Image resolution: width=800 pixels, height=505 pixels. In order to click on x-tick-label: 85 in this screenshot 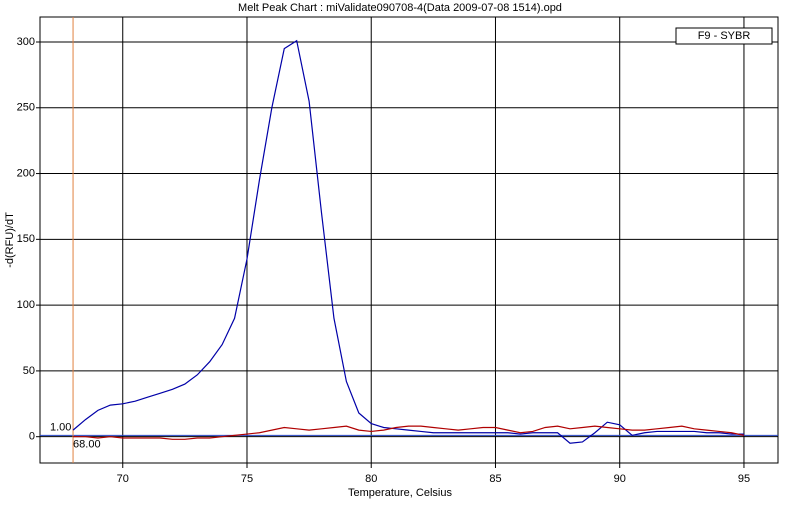, I will do `click(495, 479)`.